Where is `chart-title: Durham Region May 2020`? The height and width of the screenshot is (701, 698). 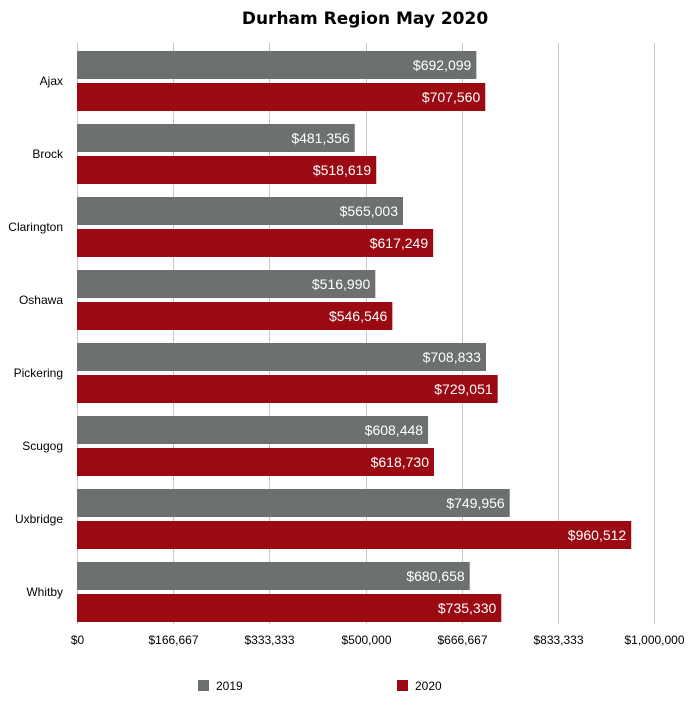 chart-title: Durham Region May 2020 is located at coordinates (365, 19).